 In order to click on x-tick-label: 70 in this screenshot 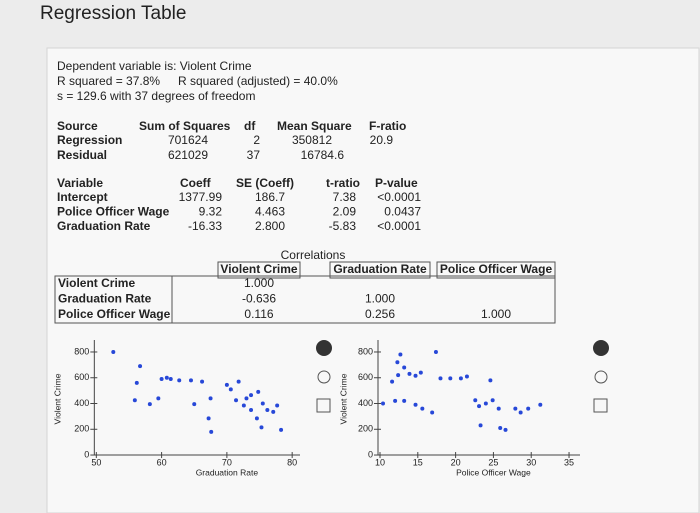, I will do `click(227, 462)`.